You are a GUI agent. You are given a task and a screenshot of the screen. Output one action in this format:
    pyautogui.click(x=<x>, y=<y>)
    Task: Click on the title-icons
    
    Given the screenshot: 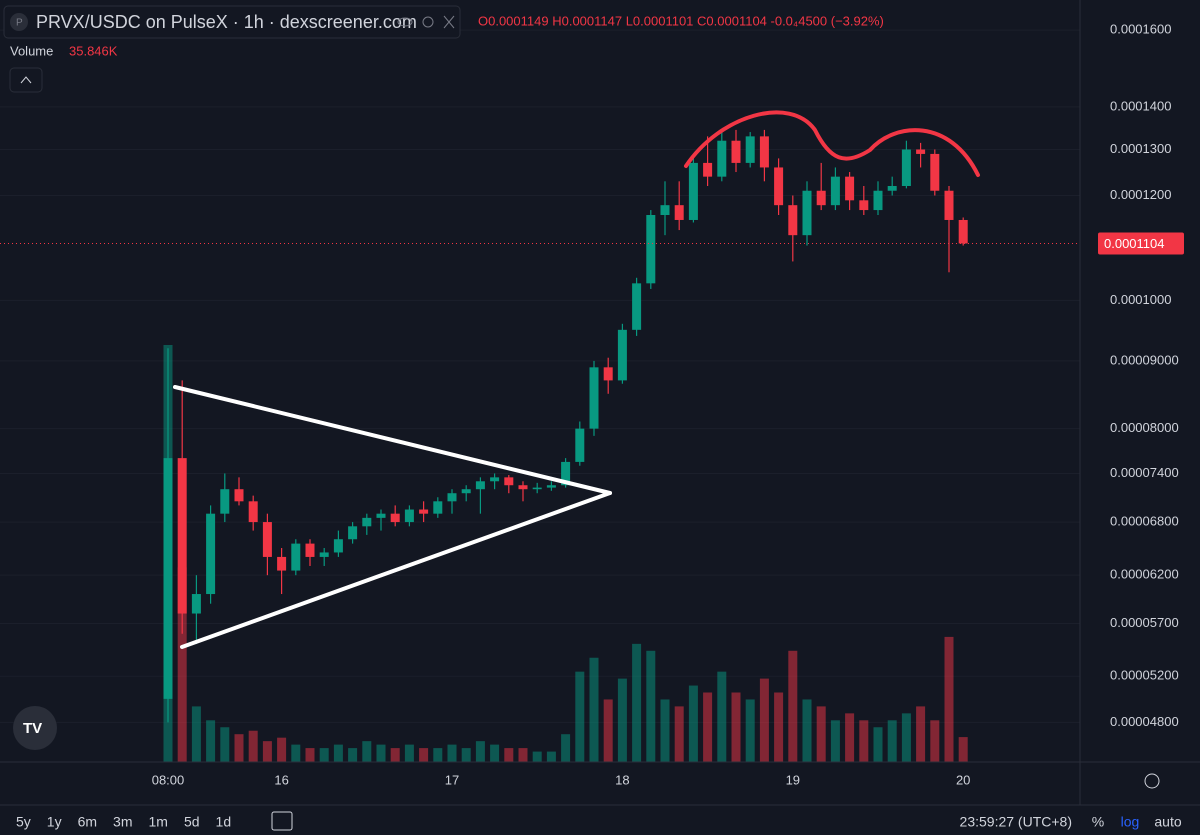 What is the action you would take?
    pyautogui.click(x=426, y=22)
    